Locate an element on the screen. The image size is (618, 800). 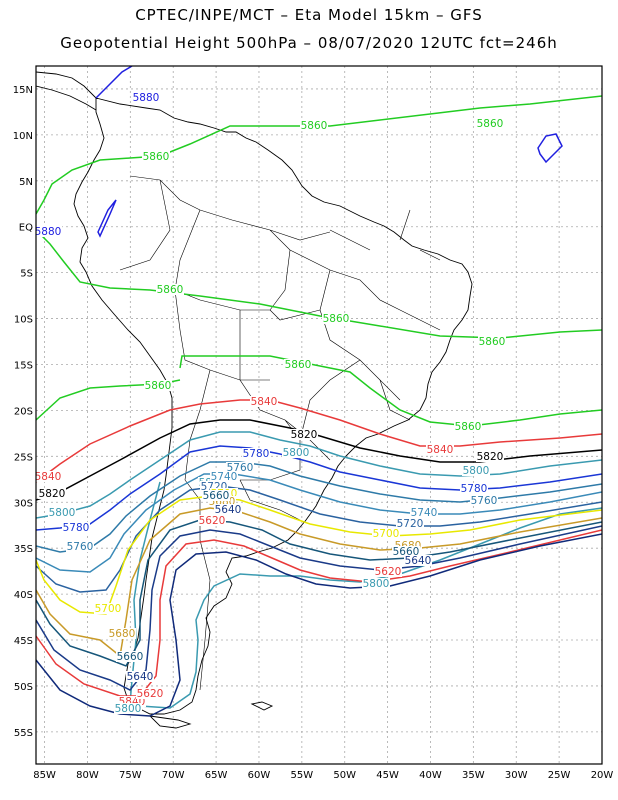
contour-label-5880: 5880 is located at coordinates (48, 232).